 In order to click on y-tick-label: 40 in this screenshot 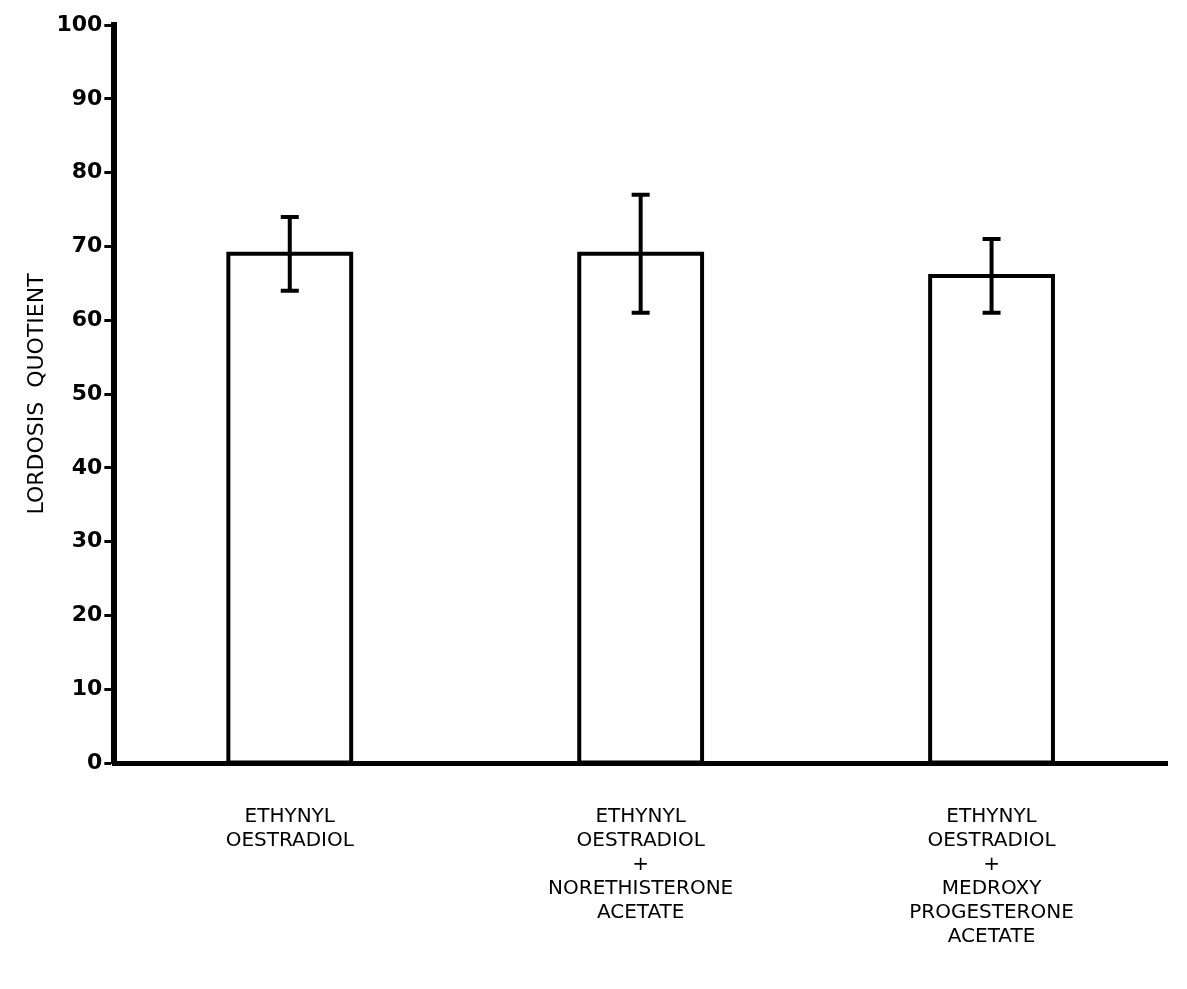, I will do `click(87, 466)`.